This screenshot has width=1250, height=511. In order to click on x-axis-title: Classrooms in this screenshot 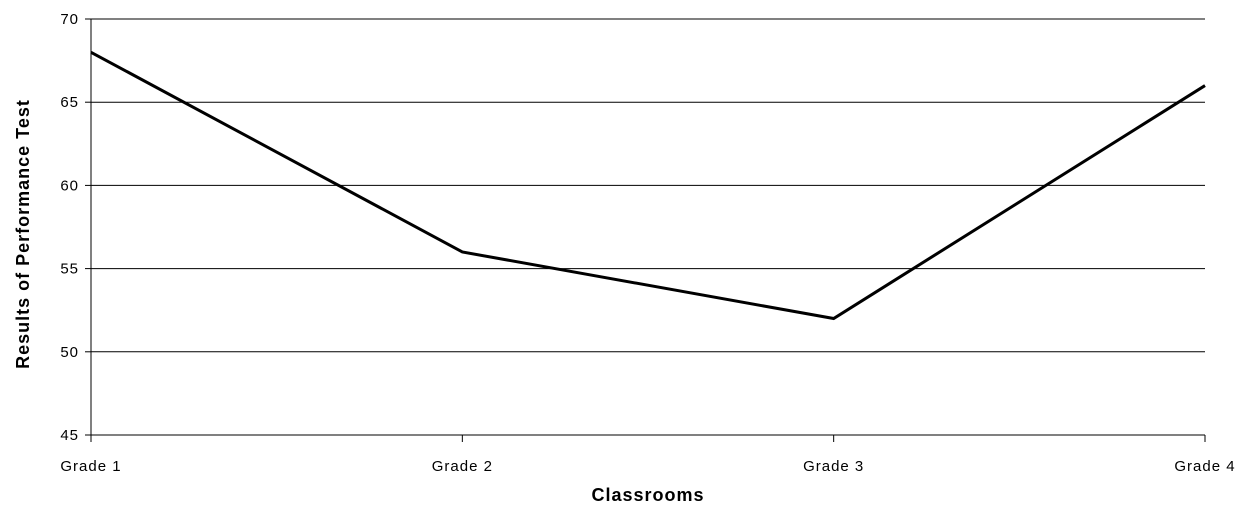, I will do `click(647, 495)`.